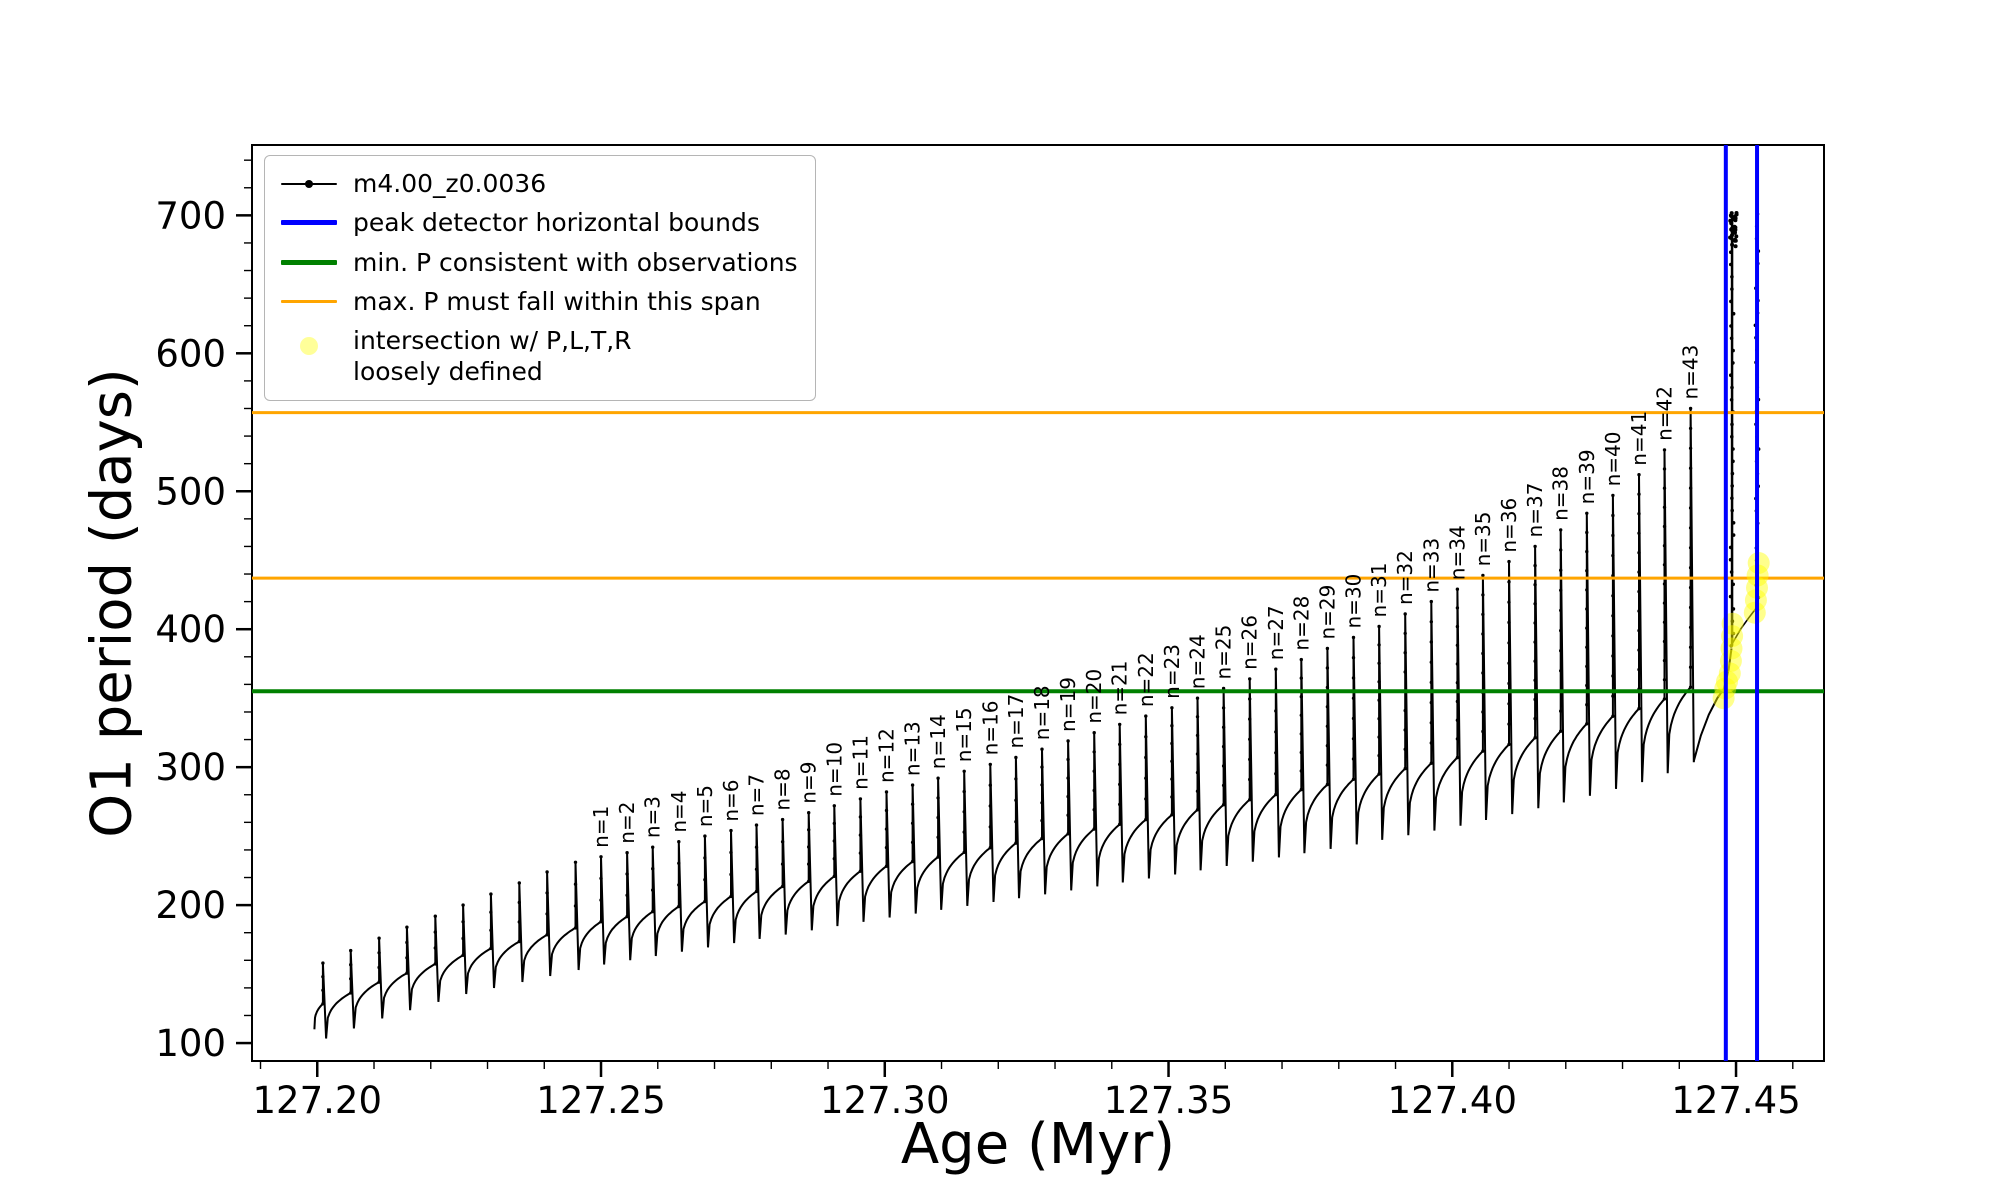 The width and height of the screenshot is (2000, 1200). I want to click on pulse-label-n10: n=10, so click(834, 769).